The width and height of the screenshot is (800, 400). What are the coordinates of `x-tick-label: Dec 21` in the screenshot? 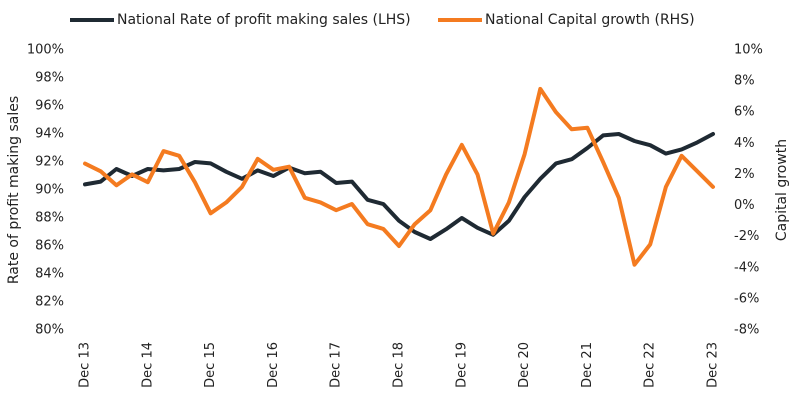 It's located at (587, 365).